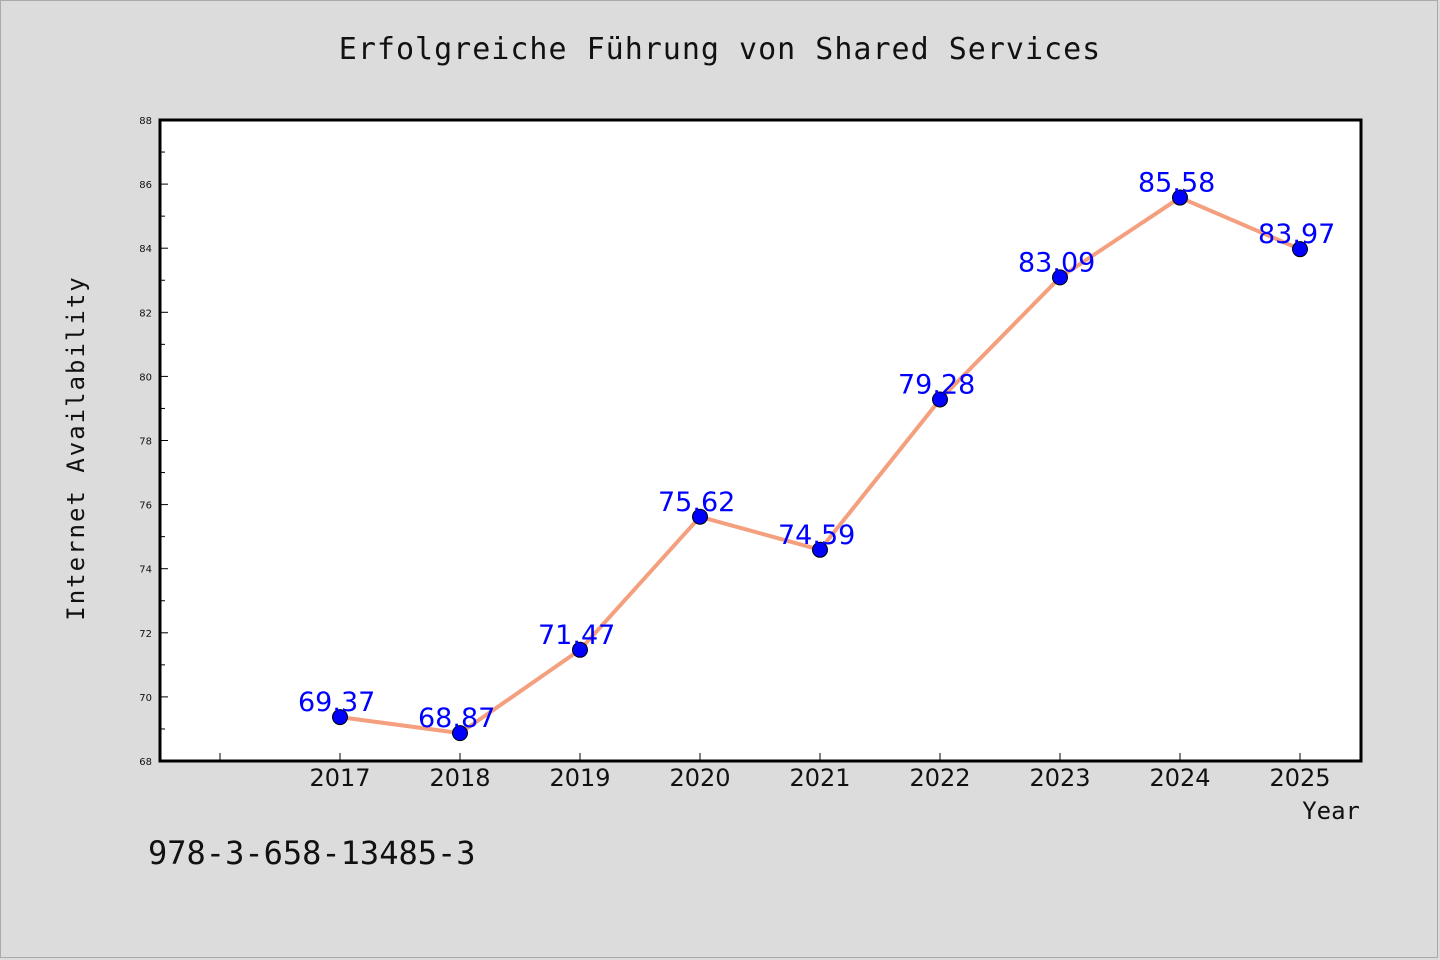  What do you see at coordinates (459, 778) in the screenshot?
I see `x-tick-label: 2018` at bounding box center [459, 778].